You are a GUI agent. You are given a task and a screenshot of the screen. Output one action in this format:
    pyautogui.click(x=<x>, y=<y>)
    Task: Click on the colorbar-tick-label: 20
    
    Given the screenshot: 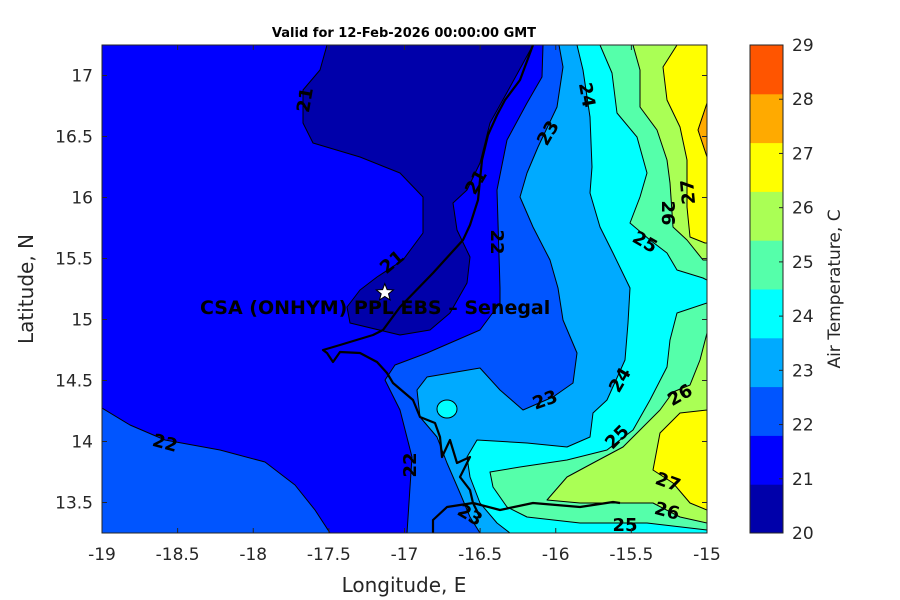 What is the action you would take?
    pyautogui.click(x=803, y=534)
    